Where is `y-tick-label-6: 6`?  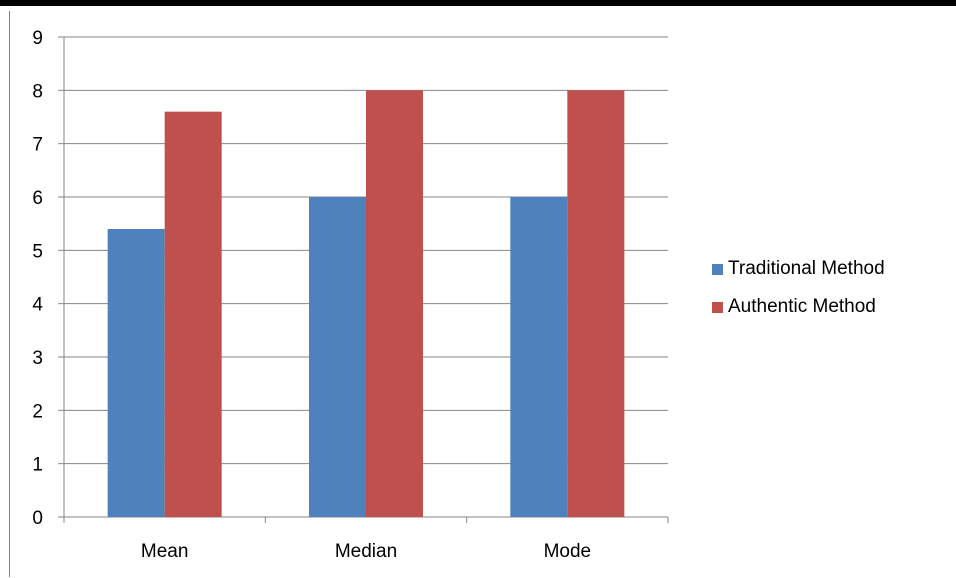
y-tick-label-6: 6 is located at coordinates (37, 198).